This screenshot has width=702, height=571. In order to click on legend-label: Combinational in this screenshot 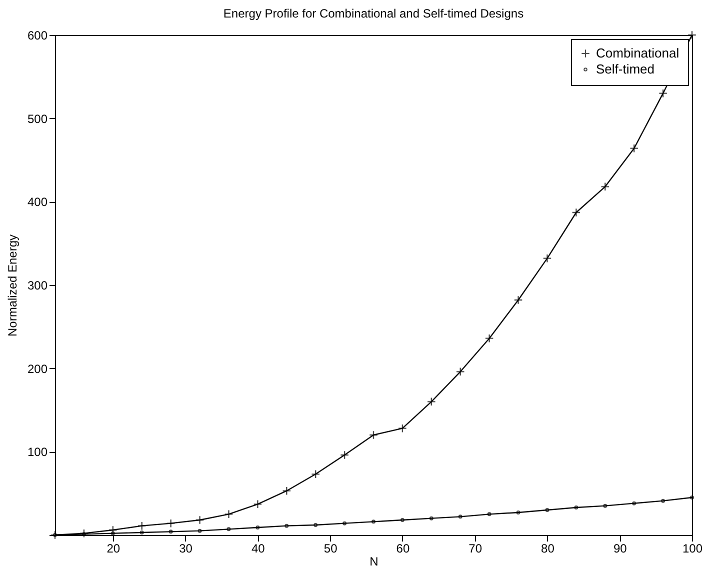, I will do `click(638, 53)`.